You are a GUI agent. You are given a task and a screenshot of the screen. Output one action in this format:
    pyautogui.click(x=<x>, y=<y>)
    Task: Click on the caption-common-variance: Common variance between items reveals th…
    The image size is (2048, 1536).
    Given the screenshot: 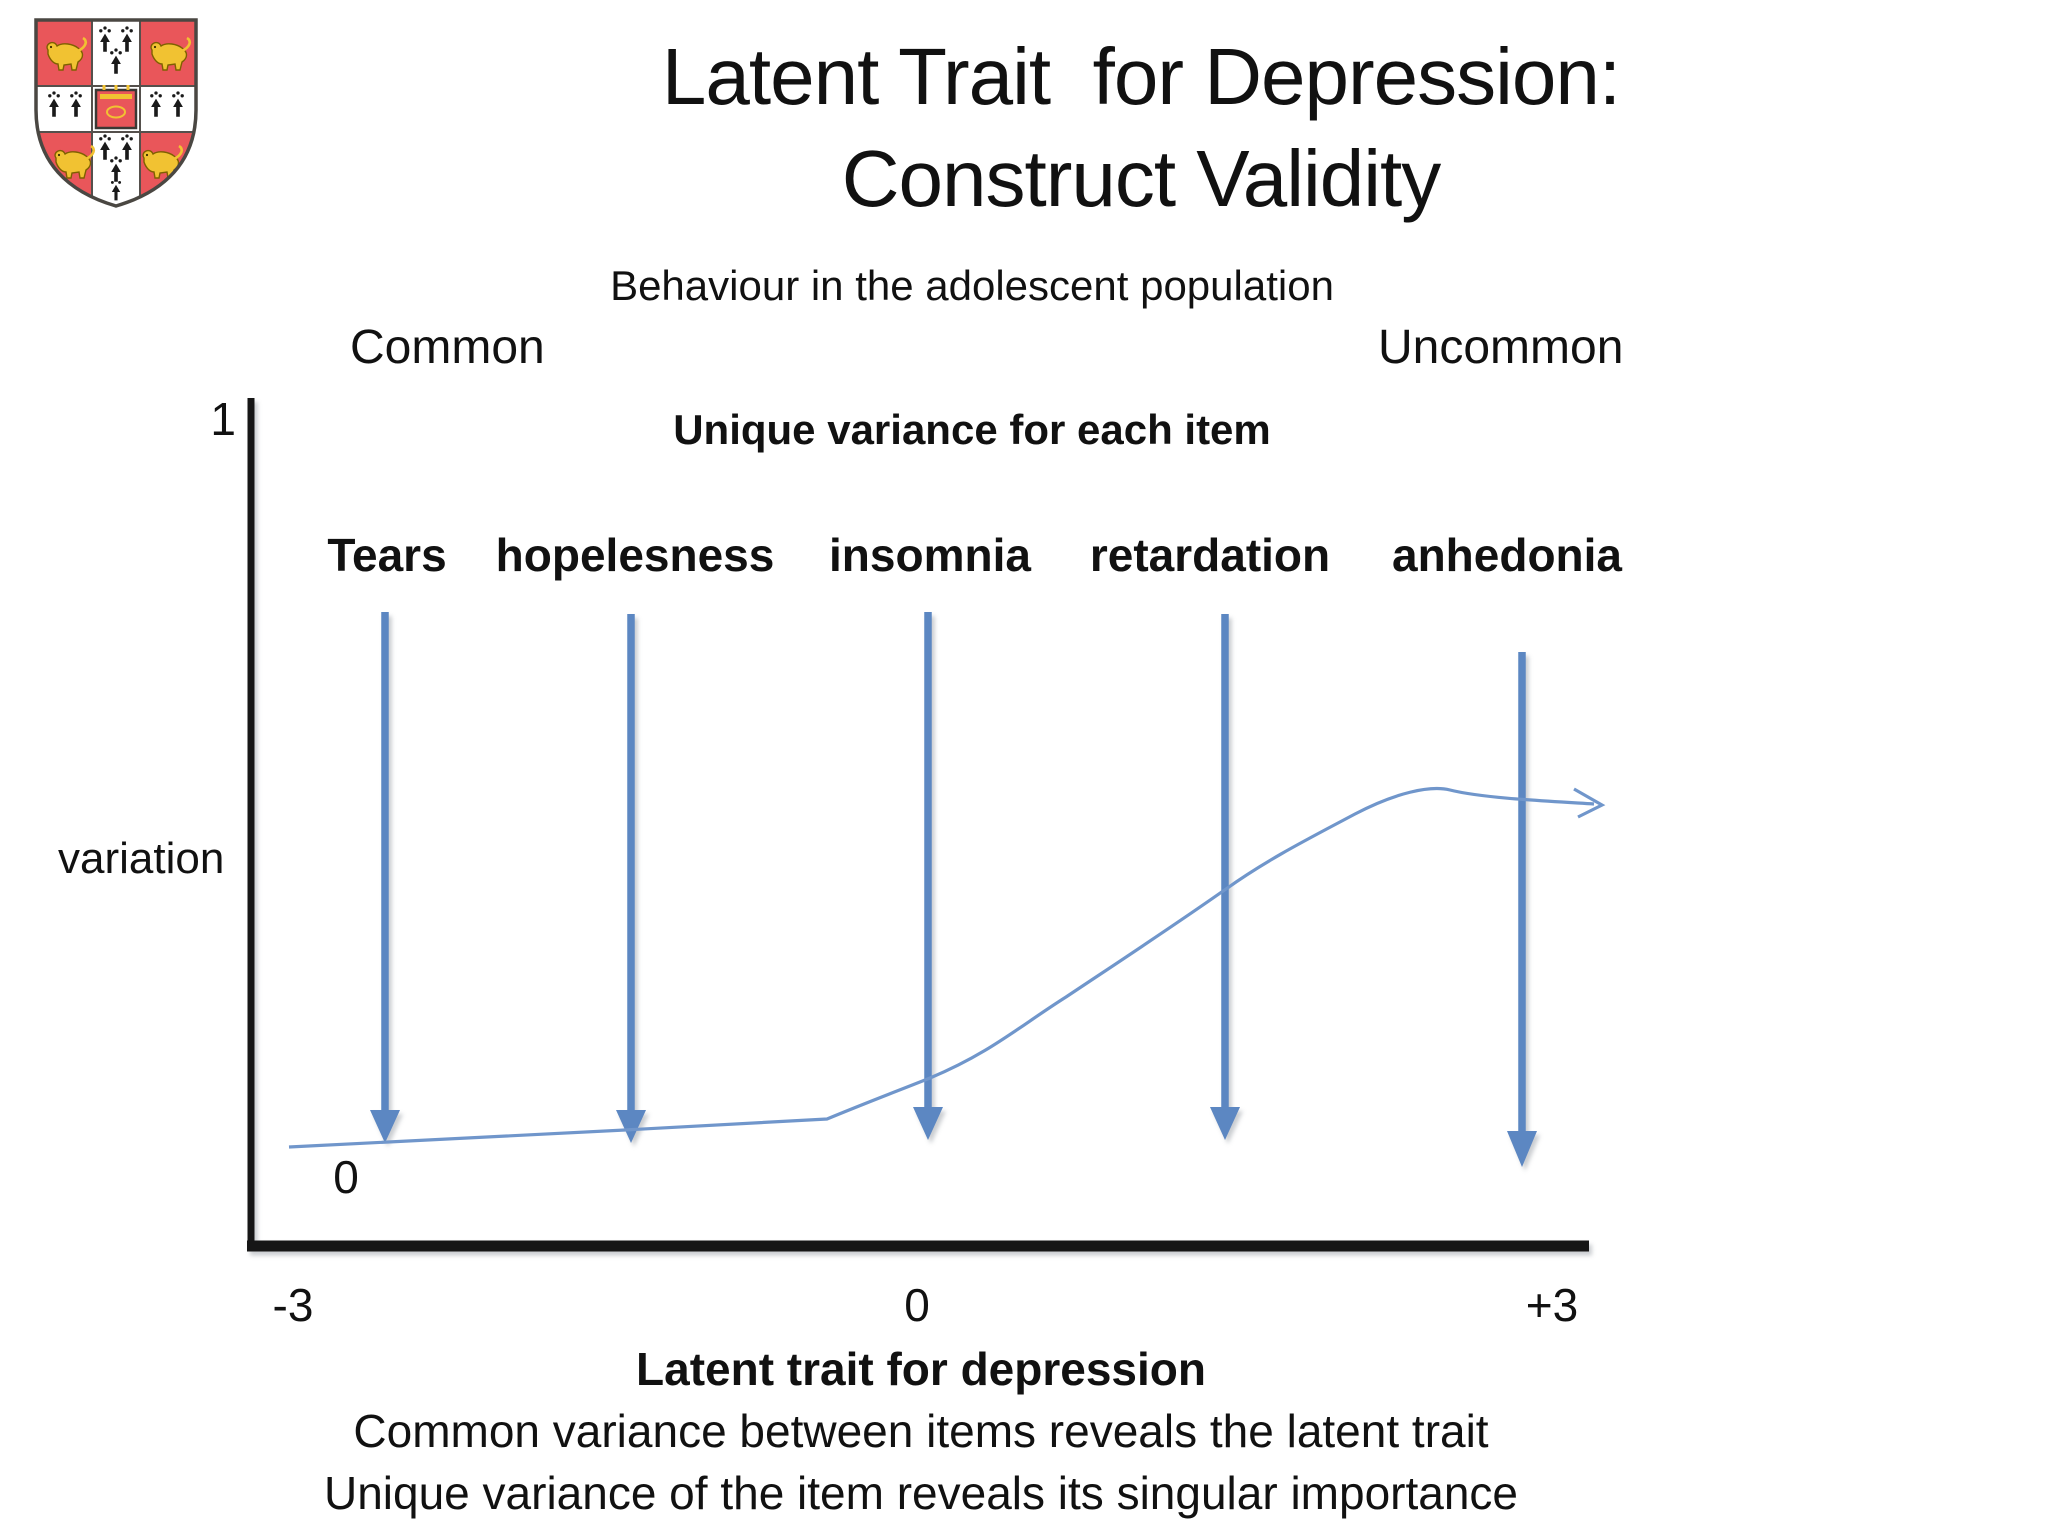 What is the action you would take?
    pyautogui.click(x=921, y=1431)
    